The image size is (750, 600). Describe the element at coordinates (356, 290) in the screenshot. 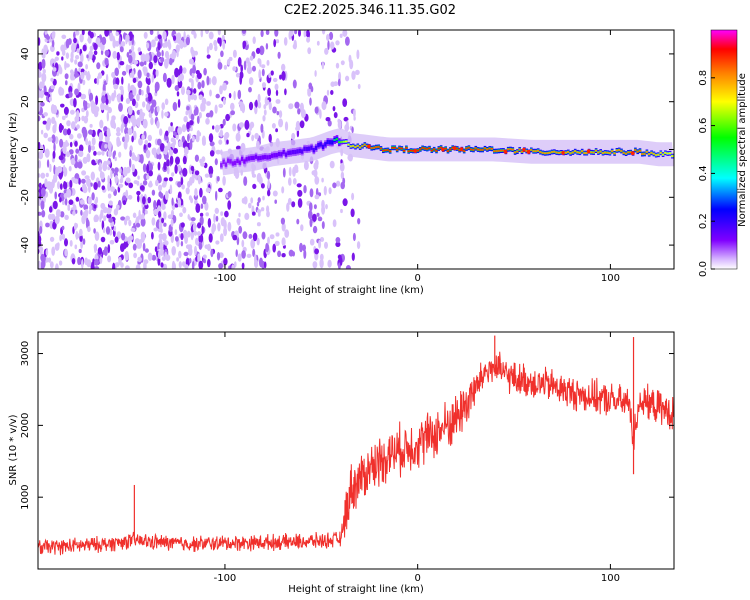

I see `spectrogram-x-label: Height of straight line (km)` at that location.